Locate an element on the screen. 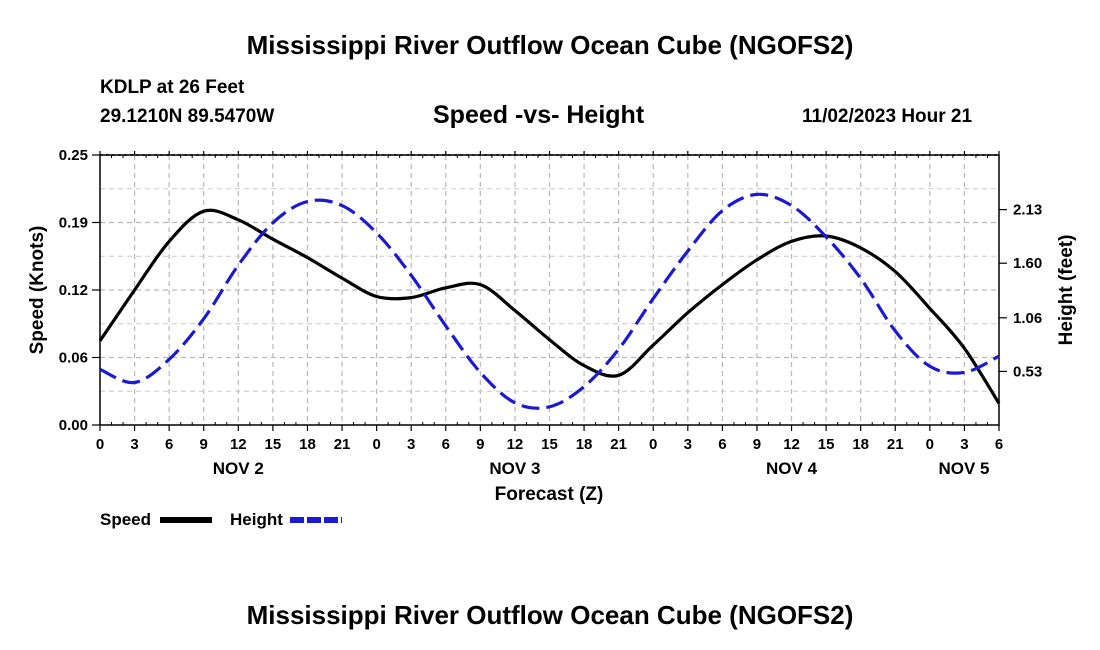 This screenshot has height=650, width=1100. y-right-tick-label: 0.53 is located at coordinates (1027, 371).